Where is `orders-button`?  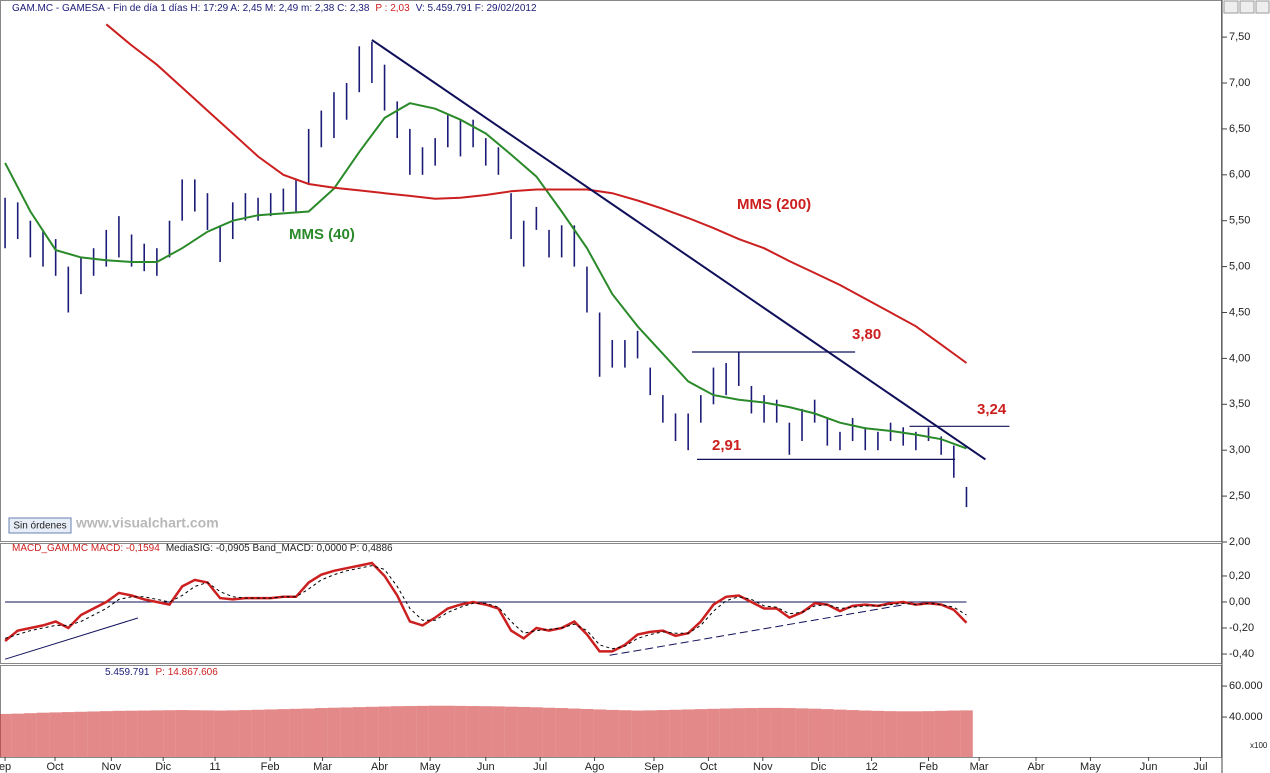 orders-button is located at coordinates (40, 525).